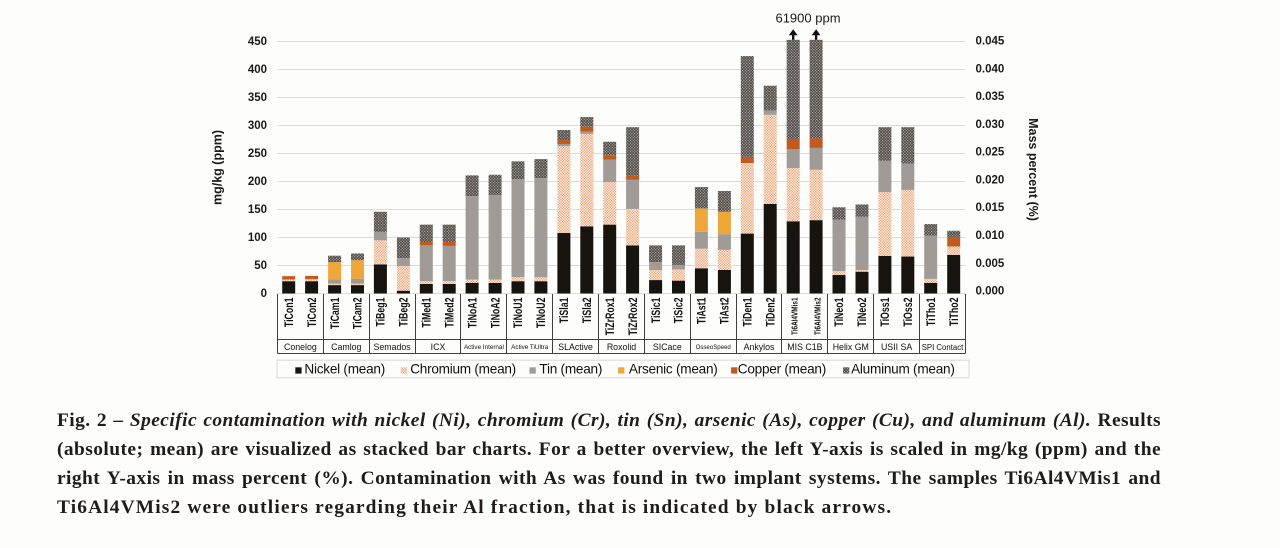 Image resolution: width=1280 pixels, height=548 pixels. What do you see at coordinates (863, 311) in the screenshot?
I see `svg-text: TiNeo2` at bounding box center [863, 311].